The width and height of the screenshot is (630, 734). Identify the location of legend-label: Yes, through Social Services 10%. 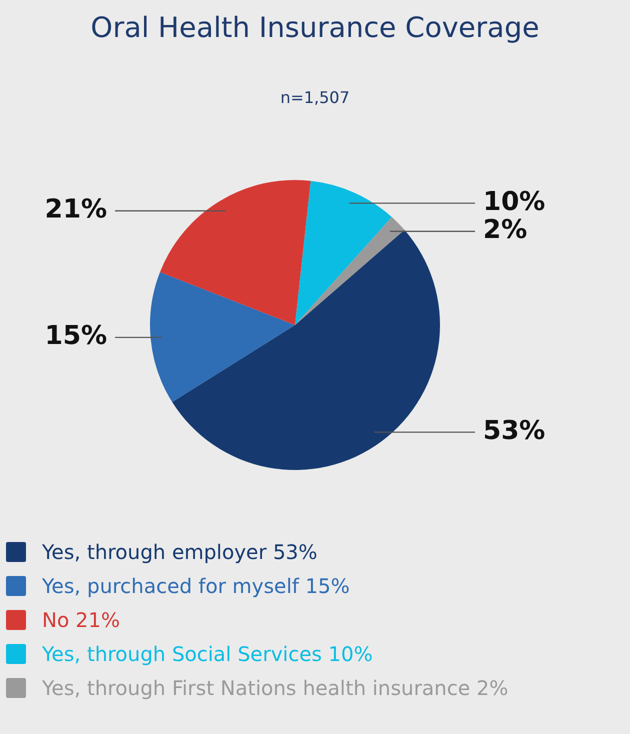
(207, 654).